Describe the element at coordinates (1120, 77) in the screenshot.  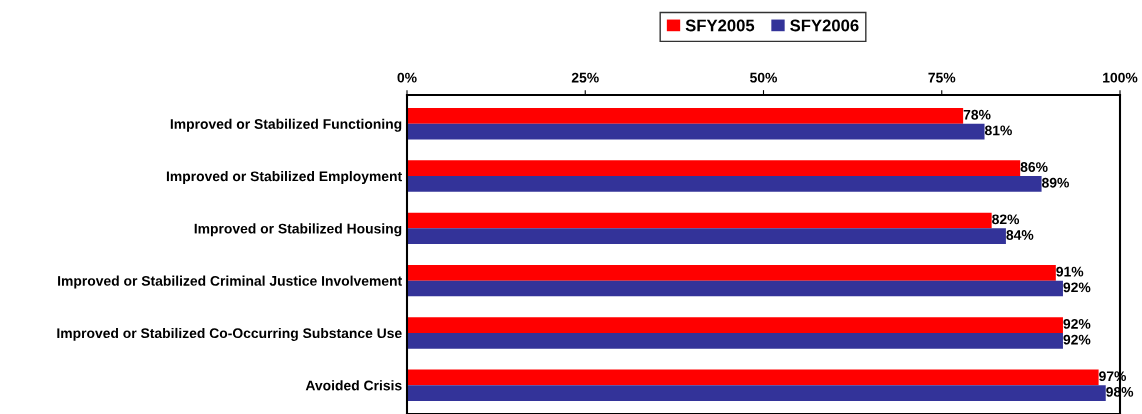
I see `x-tick-label: 100%` at that location.